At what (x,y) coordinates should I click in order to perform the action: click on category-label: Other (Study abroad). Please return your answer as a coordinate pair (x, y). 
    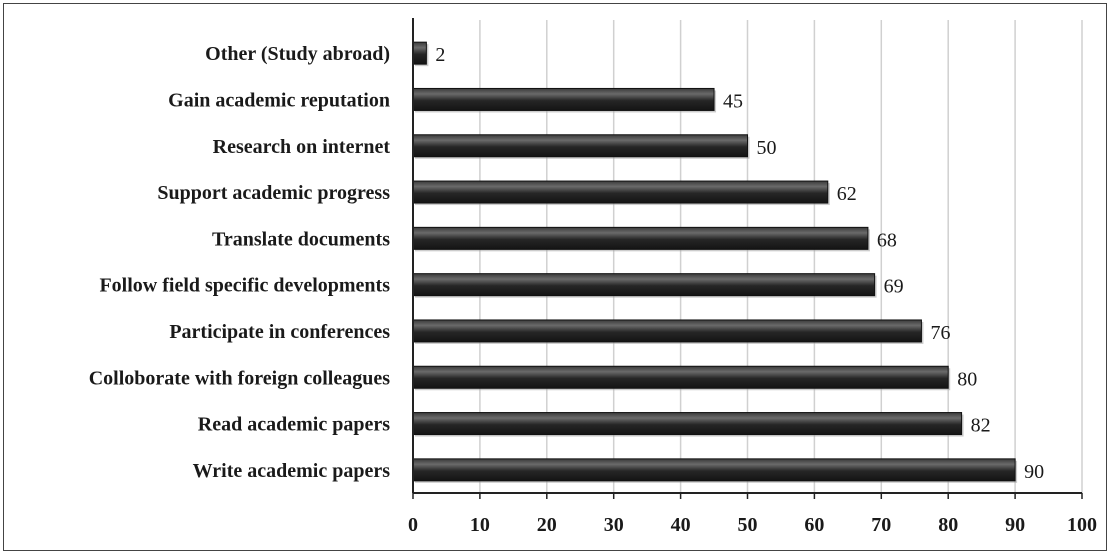
    Looking at the image, I should click on (297, 54).